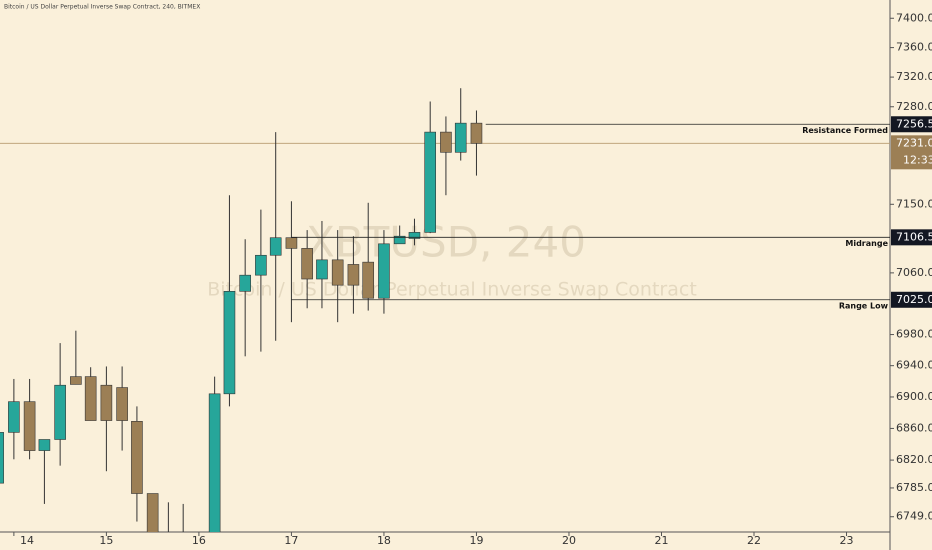 The width and height of the screenshot is (932, 550). I want to click on level-value-label: 7256.5, so click(914, 123).